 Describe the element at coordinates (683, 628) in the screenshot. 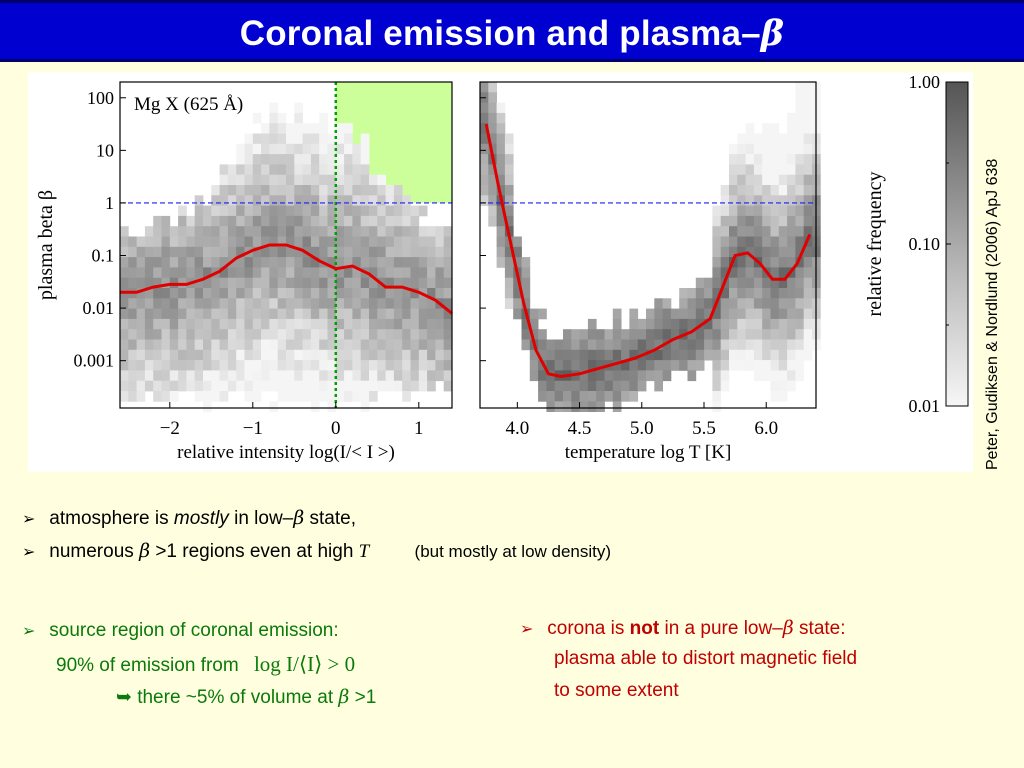

I see `bullet-4: ➢ corona is not in a pure low–β state:` at that location.